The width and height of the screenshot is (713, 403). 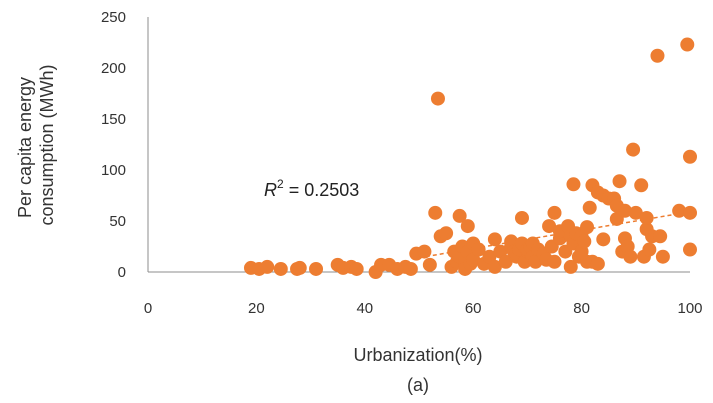 What do you see at coordinates (418, 385) in the screenshot?
I see `figure-caption: (a)` at bounding box center [418, 385].